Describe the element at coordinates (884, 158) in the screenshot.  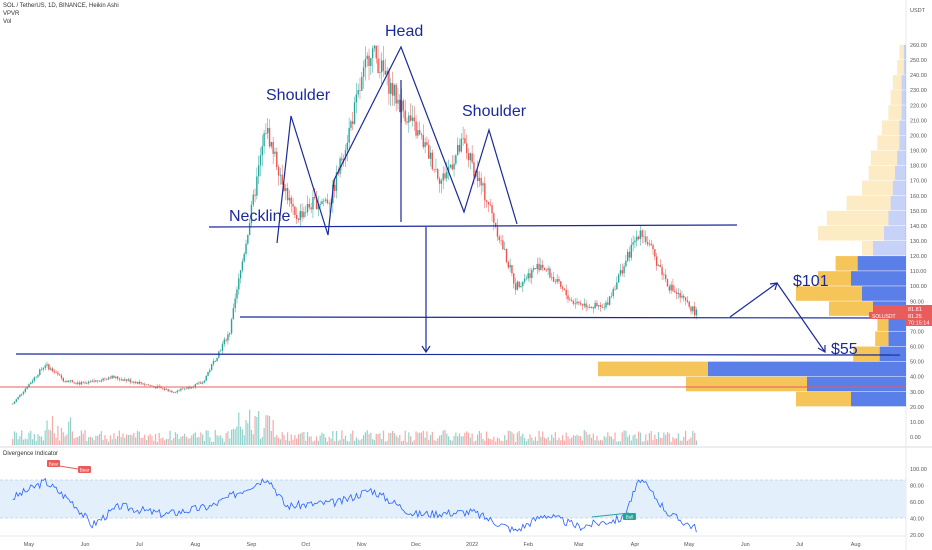
I see `vpvr-down-bar` at that location.